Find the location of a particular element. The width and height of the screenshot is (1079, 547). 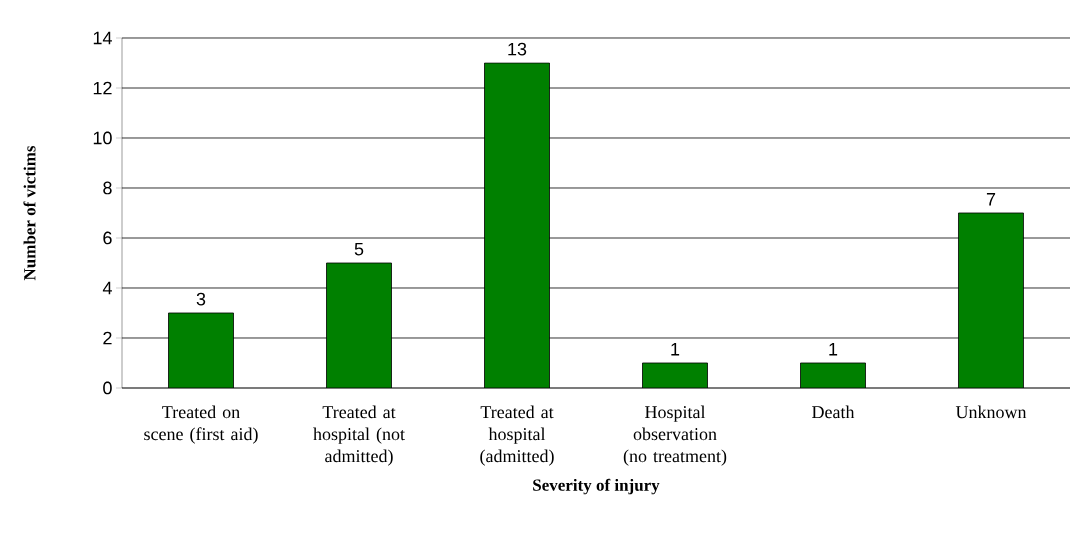

x-tick-label: Hospital observation (no treatment) is located at coordinates (675, 435).